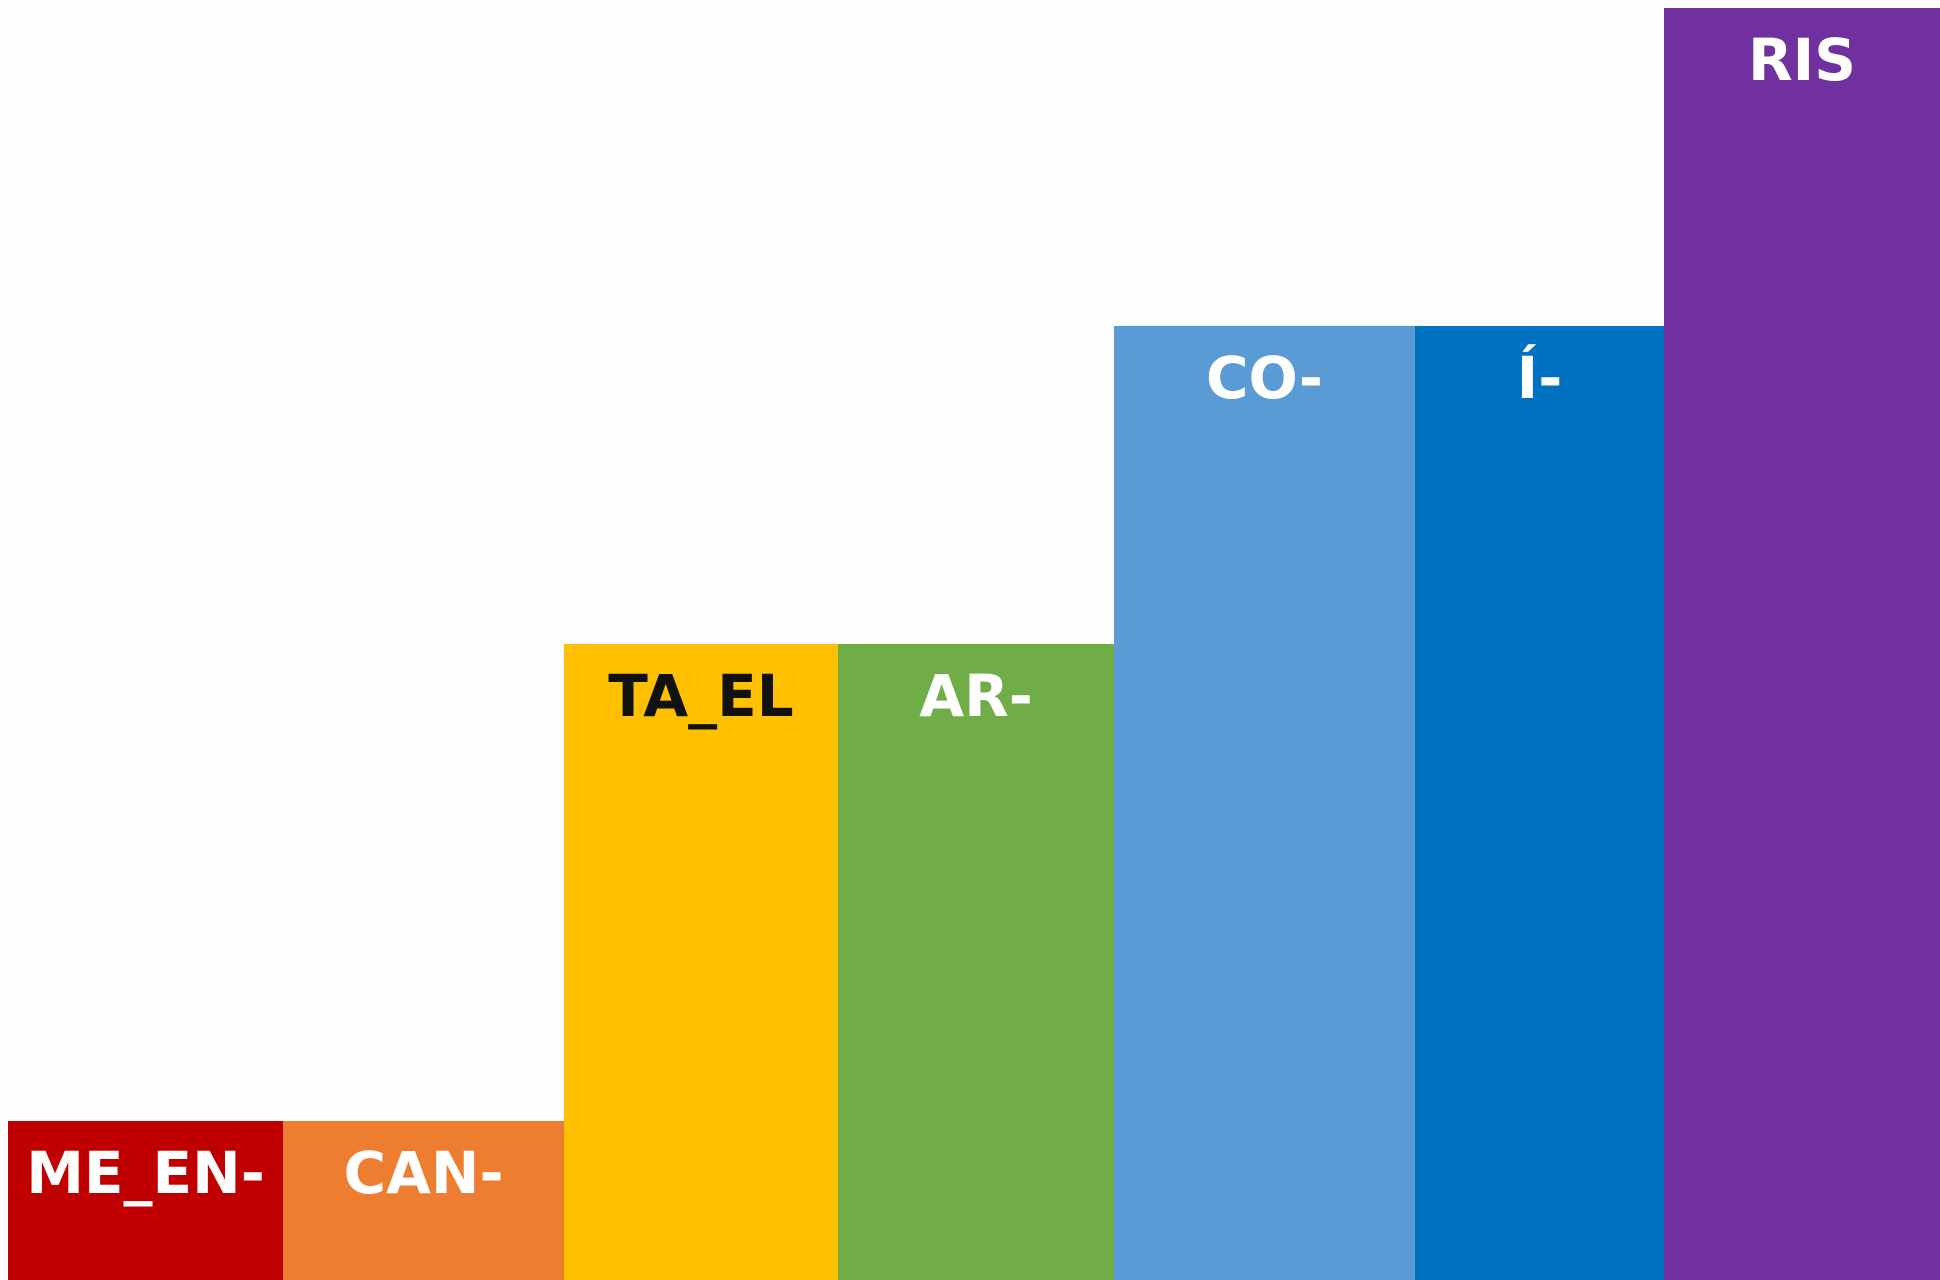 This screenshot has height=1280, width=1940. Describe the element at coordinates (145, 1173) in the screenshot. I see `bar-label-0: ME_EN-` at that location.